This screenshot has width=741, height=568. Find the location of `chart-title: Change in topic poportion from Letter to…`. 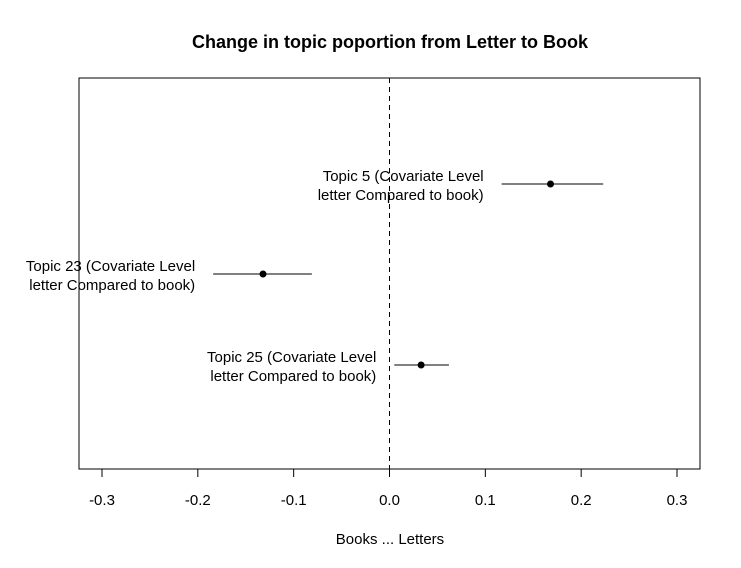

chart-title: Change in topic poportion from Letter to… is located at coordinates (390, 42).